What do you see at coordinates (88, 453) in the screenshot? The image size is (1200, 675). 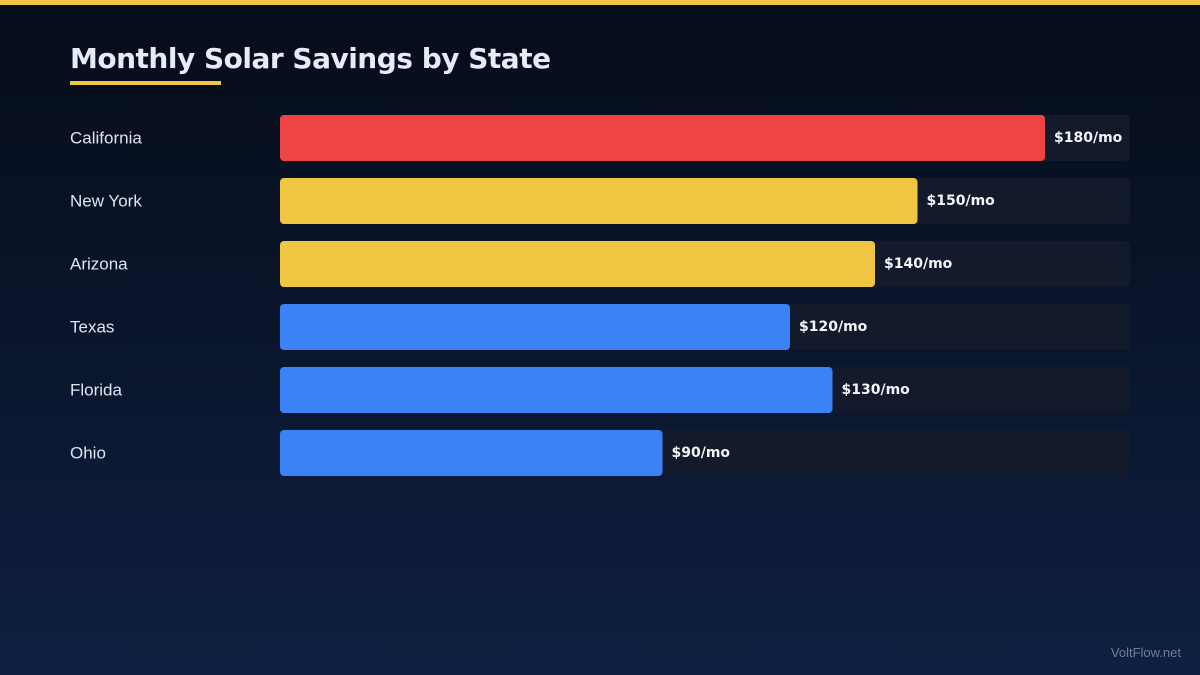 I see `category-label: Ohio` at bounding box center [88, 453].